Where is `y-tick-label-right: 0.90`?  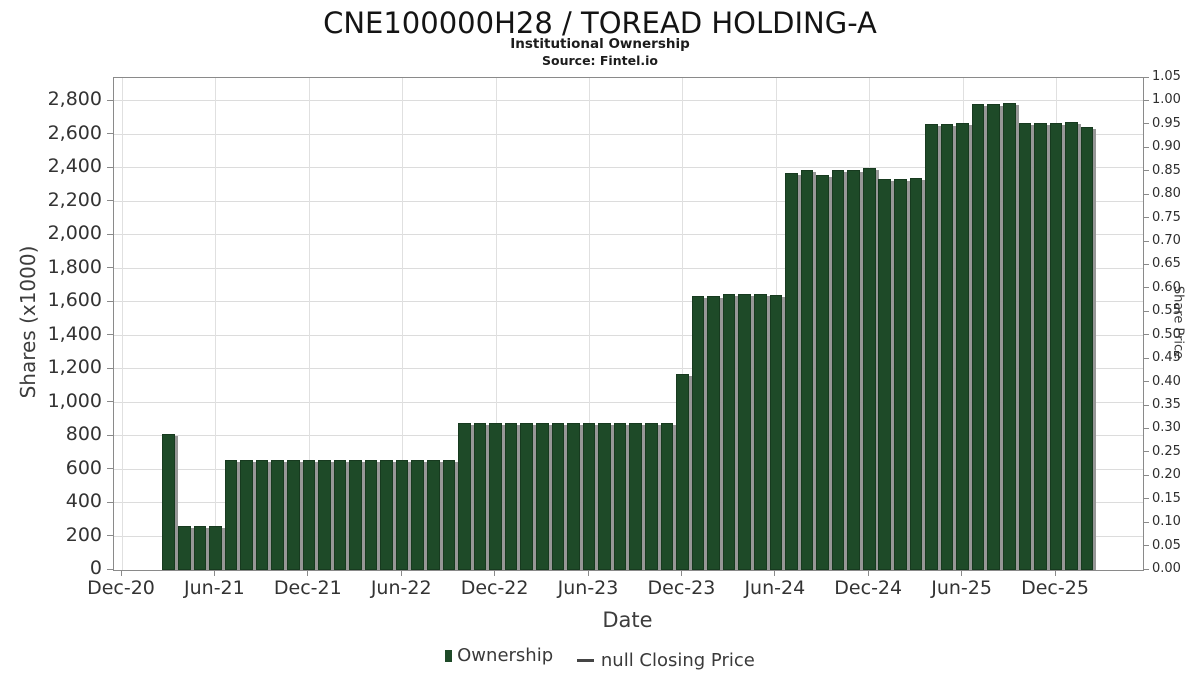 y-tick-label-right: 0.90 is located at coordinates (1166, 147).